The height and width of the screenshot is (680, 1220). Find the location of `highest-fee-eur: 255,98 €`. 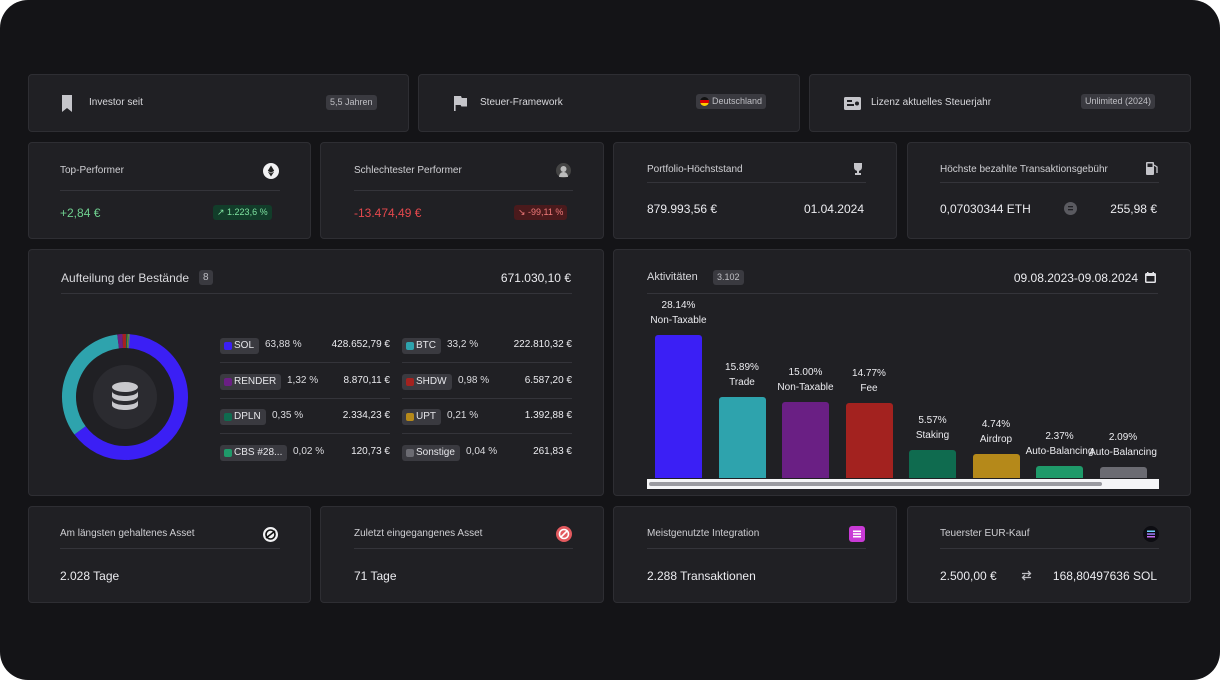

highest-fee-eur: 255,98 € is located at coordinates (1133, 209).